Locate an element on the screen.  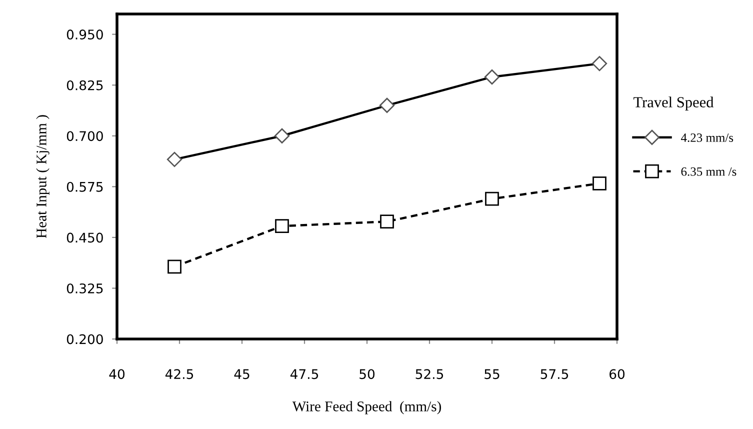
x-tick-label: 52.5 is located at coordinates (430, 374).